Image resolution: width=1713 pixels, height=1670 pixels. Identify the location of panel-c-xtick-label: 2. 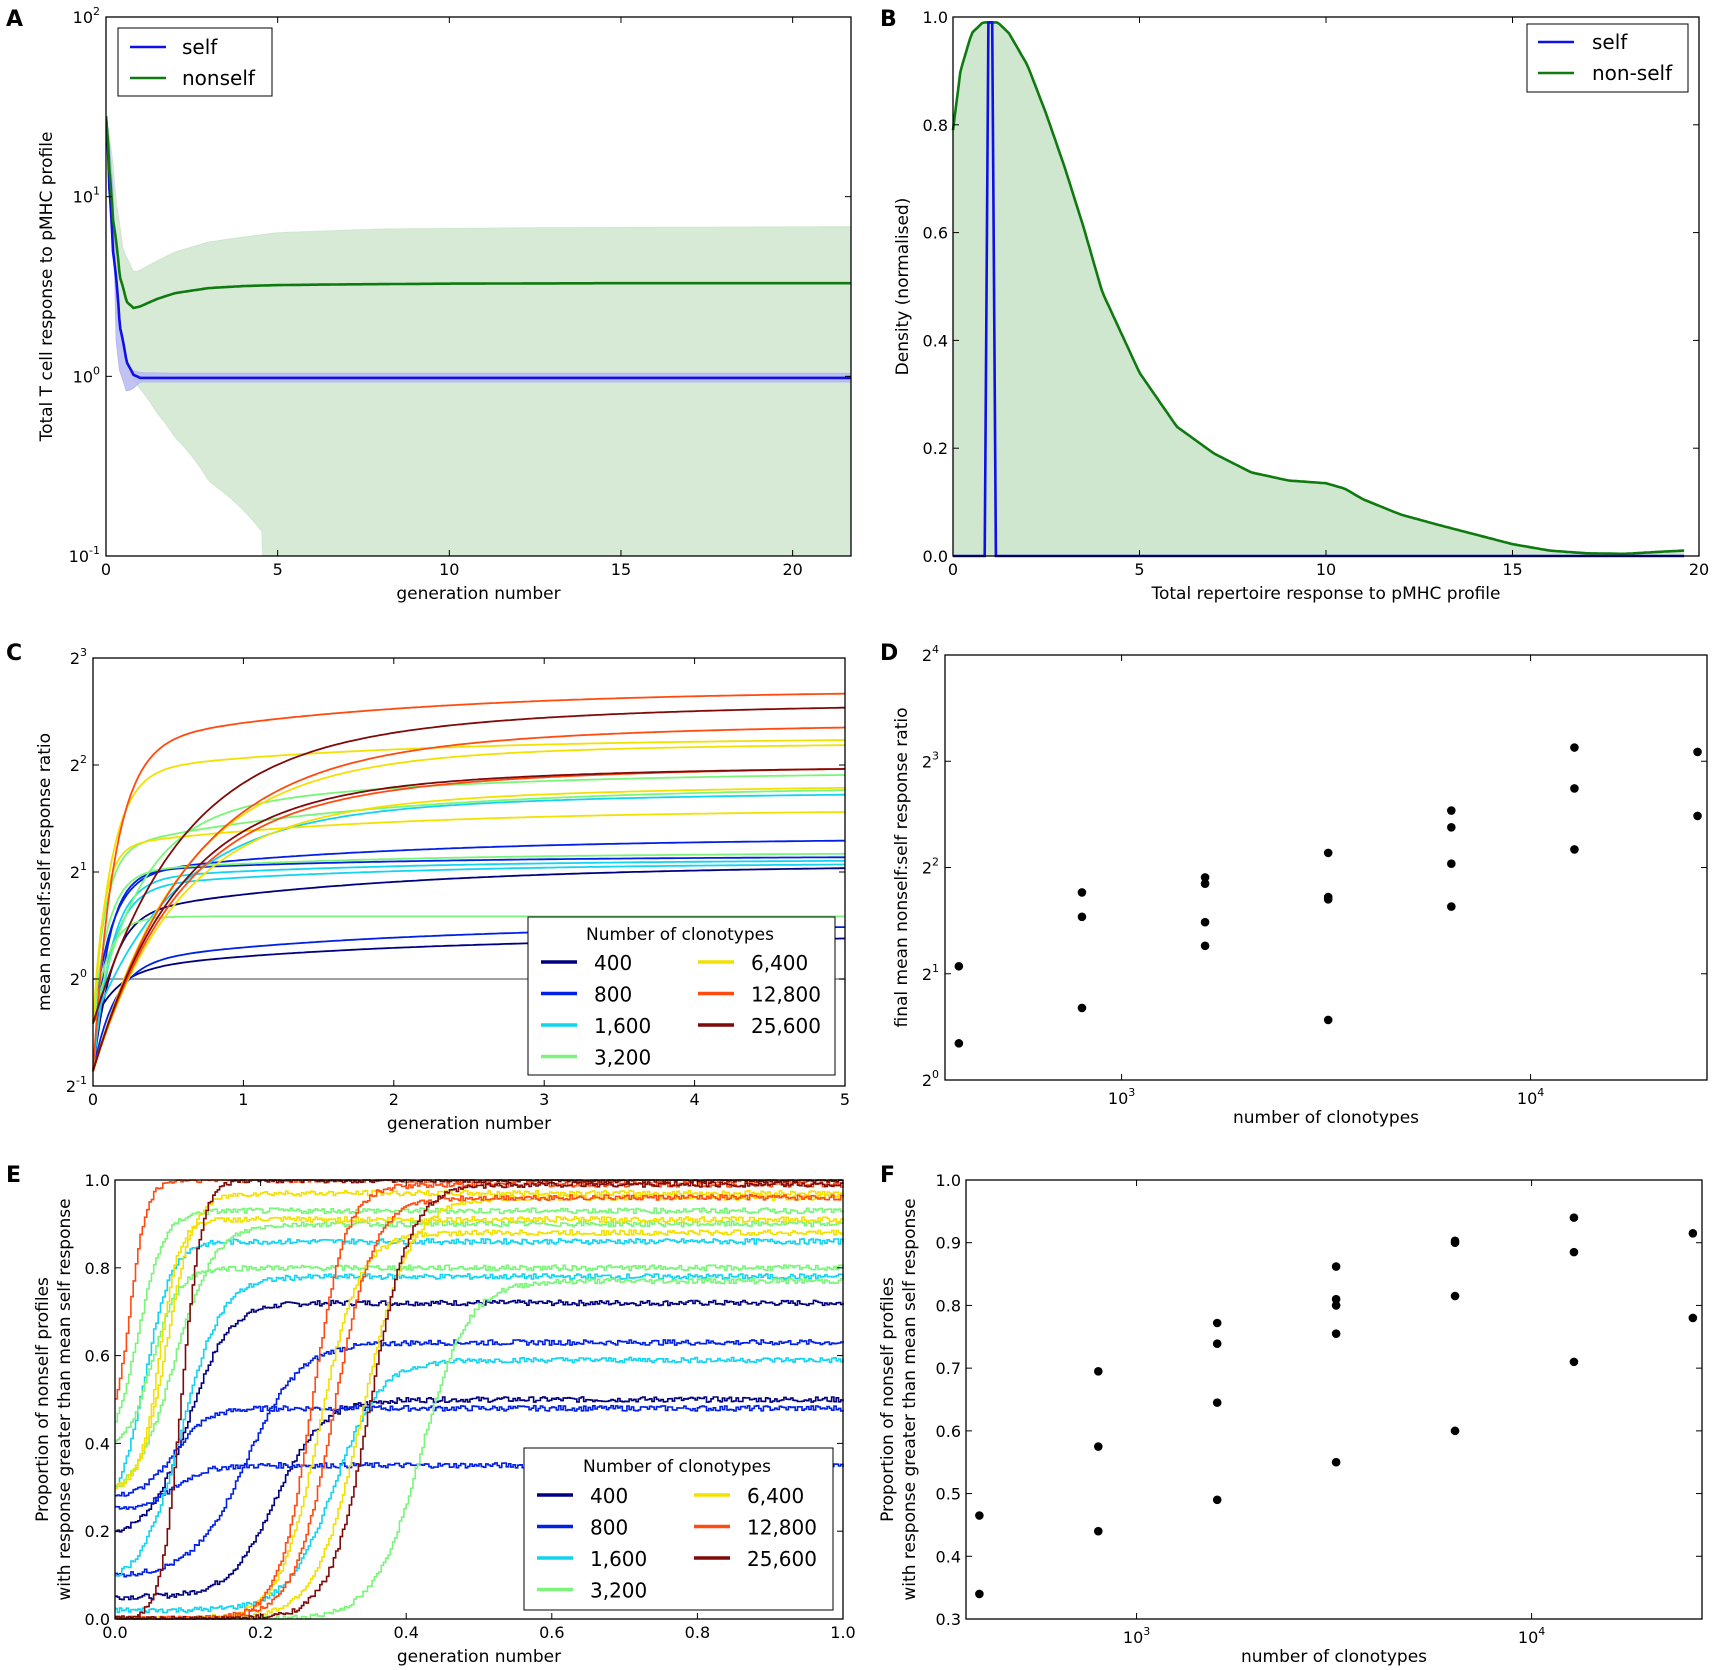
(394, 1099).